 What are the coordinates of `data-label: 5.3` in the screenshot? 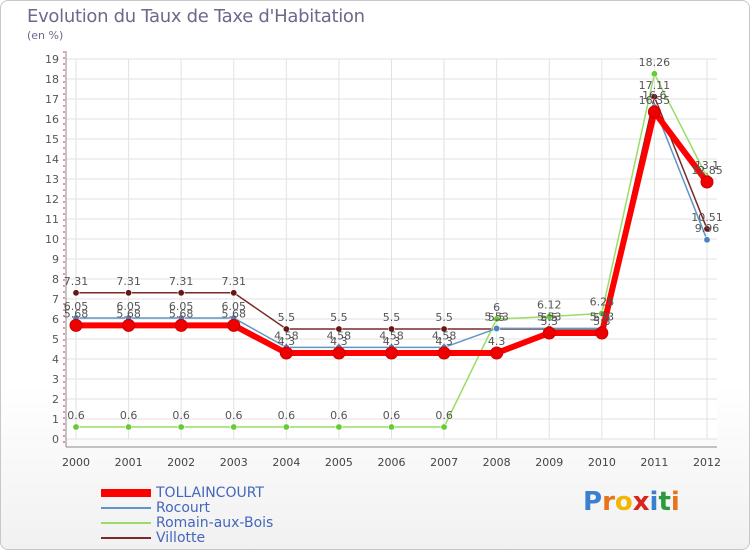 It's located at (602, 321).